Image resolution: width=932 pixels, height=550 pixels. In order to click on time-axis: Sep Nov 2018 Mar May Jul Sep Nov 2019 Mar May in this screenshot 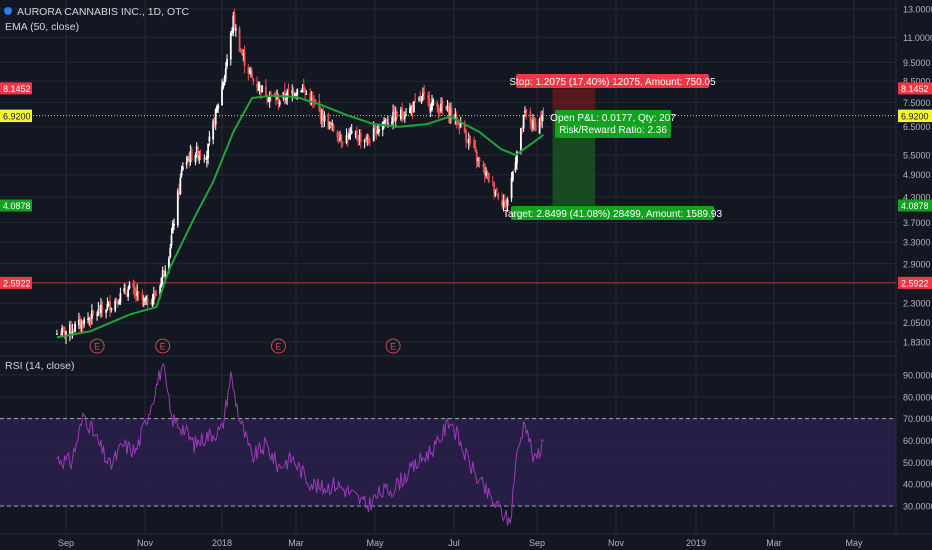, I will do `click(460, 543)`.